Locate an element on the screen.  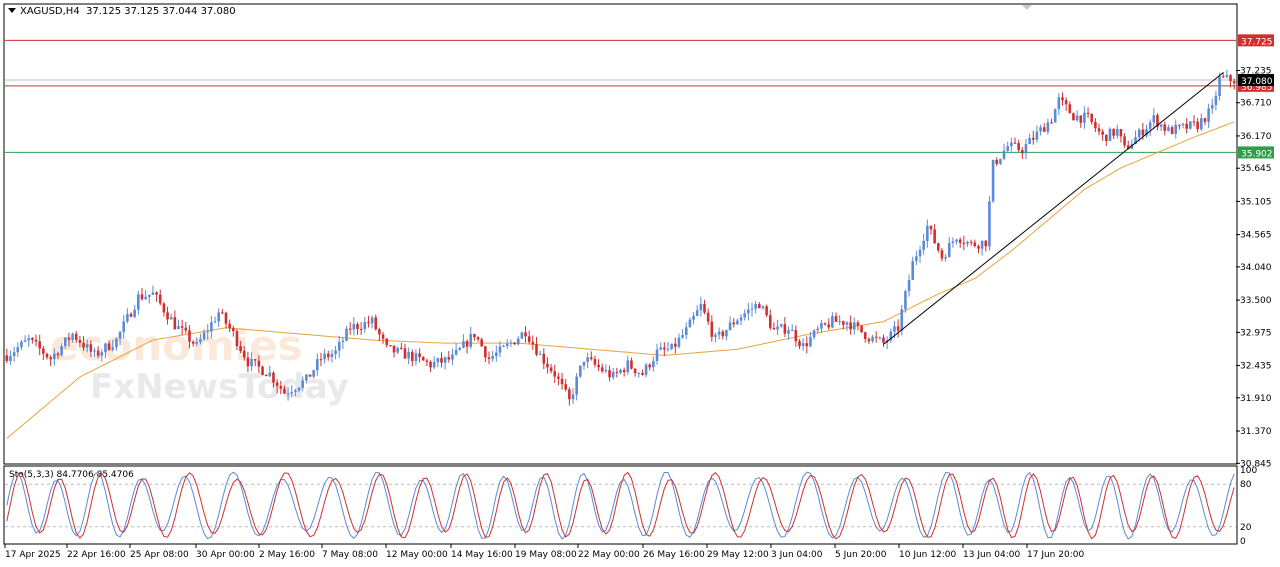
stochastic-main-line is located at coordinates (620, 505).